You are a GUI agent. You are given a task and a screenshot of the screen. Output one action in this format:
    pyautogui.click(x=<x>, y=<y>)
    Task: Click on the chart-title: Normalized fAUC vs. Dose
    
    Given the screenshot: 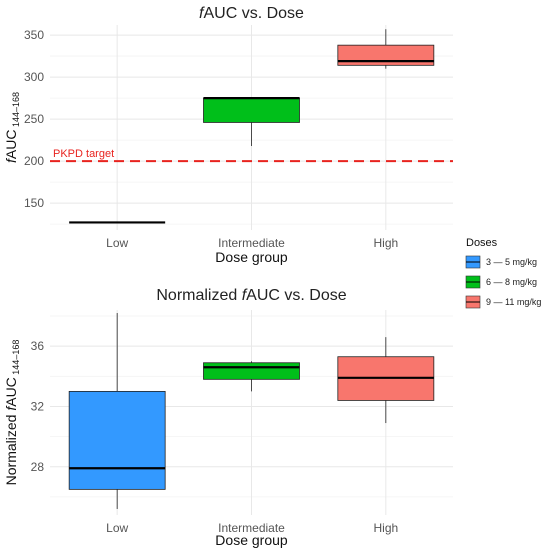 What is the action you would take?
    pyautogui.click(x=251, y=295)
    